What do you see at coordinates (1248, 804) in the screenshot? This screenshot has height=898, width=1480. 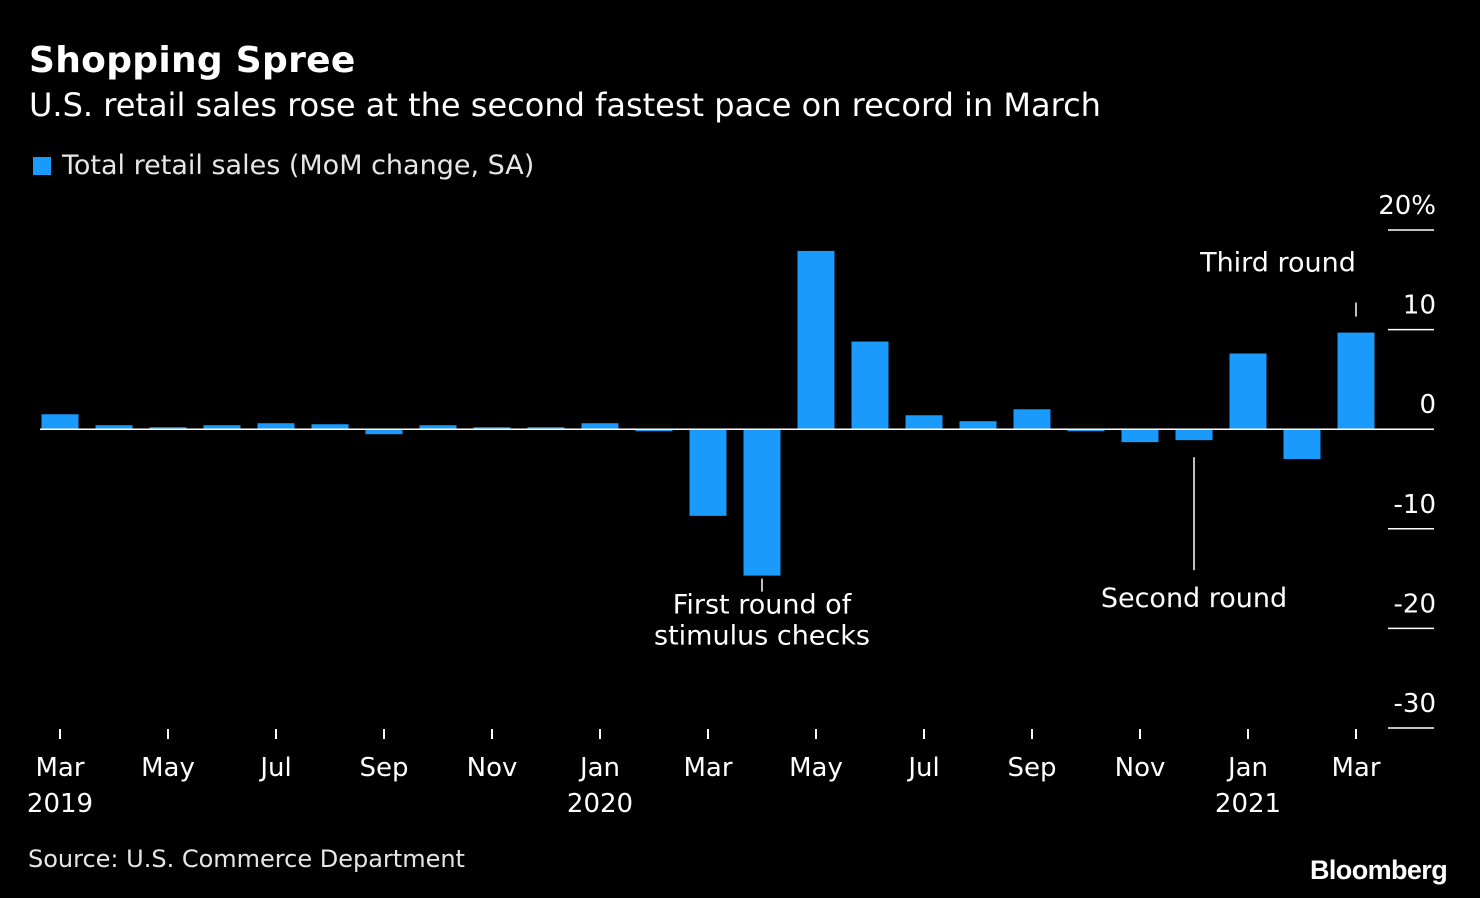 I see `x-tick-year-label: 2021` at bounding box center [1248, 804].